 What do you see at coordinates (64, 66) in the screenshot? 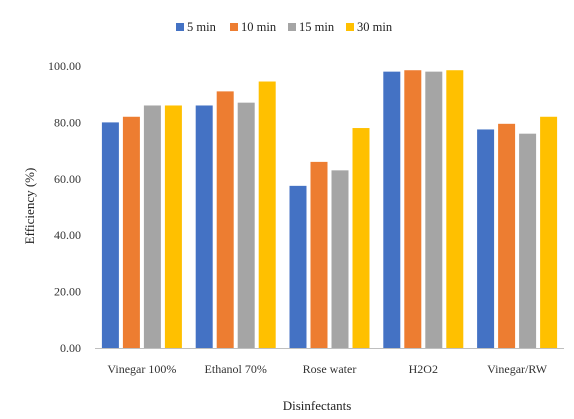
I see `y-tick-label: 100.00` at bounding box center [64, 66].